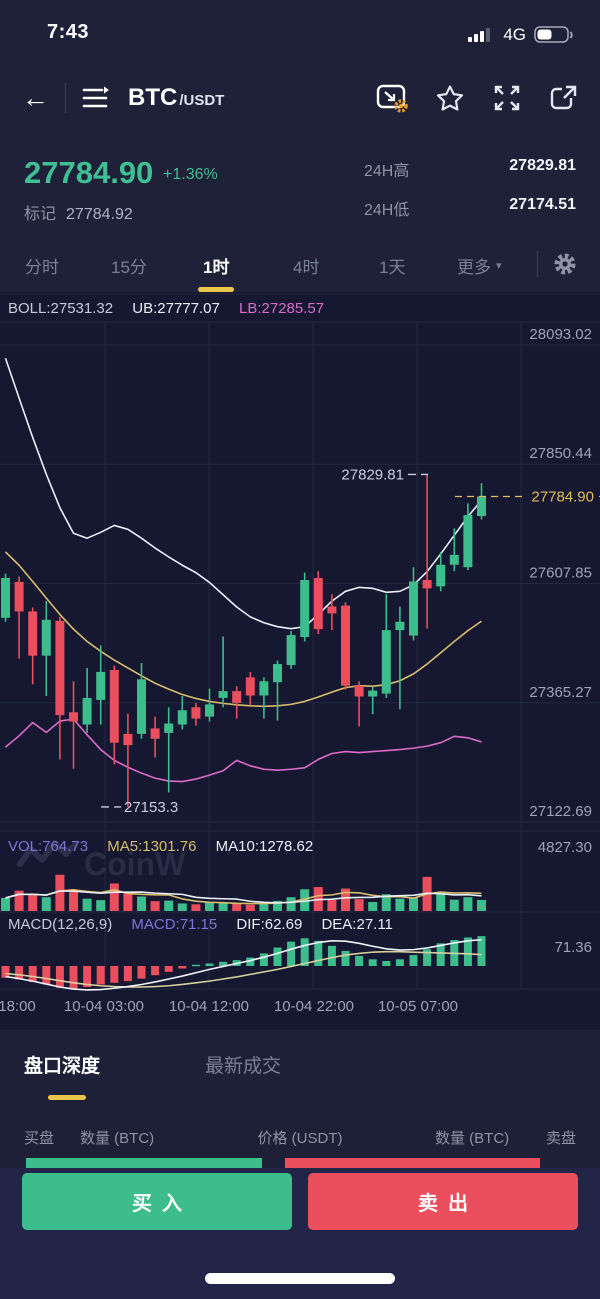 The image size is (600, 1299). Describe the element at coordinates (300, 30) in the screenshot. I see `status-bar: 7:43 4G` at that location.